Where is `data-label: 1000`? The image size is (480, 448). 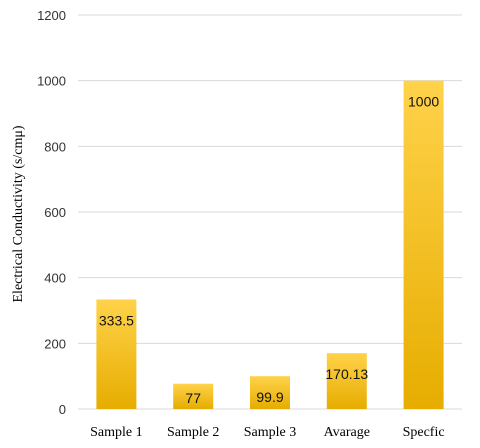
data-label: 1000 is located at coordinates (423, 102).